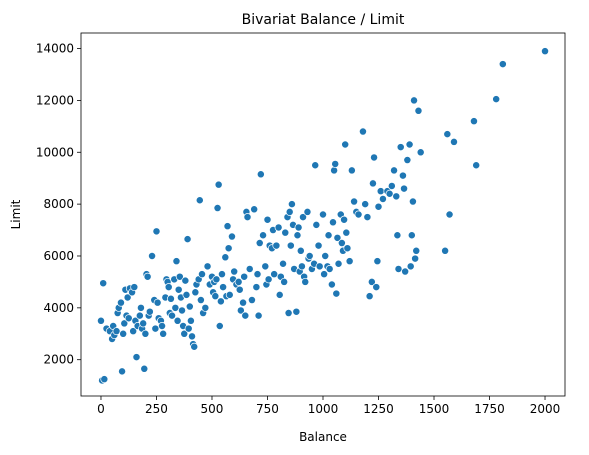  I want to click on y-tick-label: 4000, so click(58, 308).